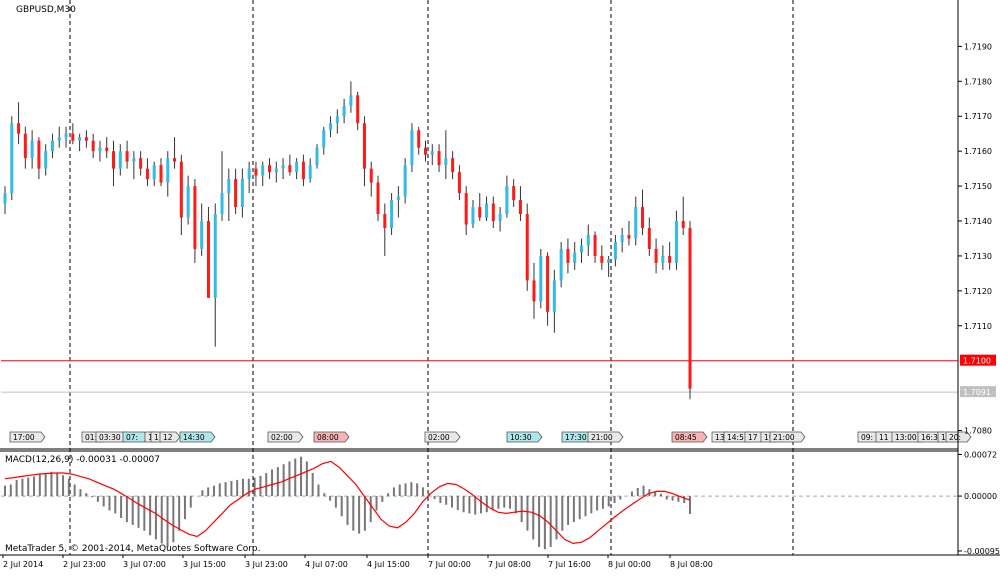 The height and width of the screenshot is (578, 1000). Describe the element at coordinates (509, 564) in the screenshot. I see `x-tick-label: 7 Jul 08:00` at that location.